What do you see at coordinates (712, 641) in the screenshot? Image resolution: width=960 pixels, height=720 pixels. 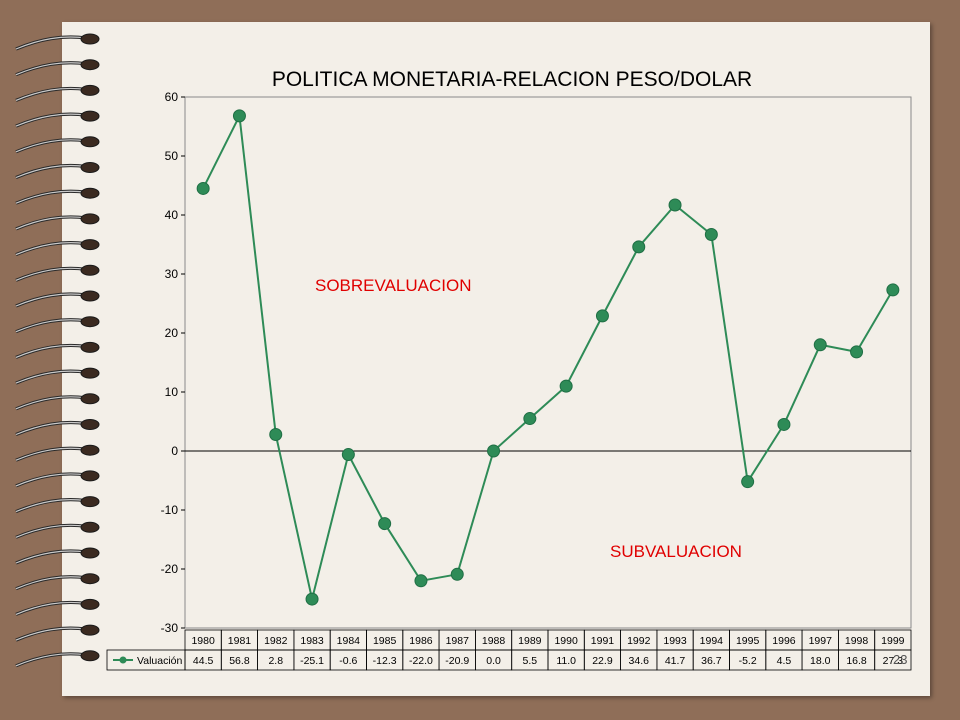 I see `x-tick-label: 1994` at bounding box center [712, 641].